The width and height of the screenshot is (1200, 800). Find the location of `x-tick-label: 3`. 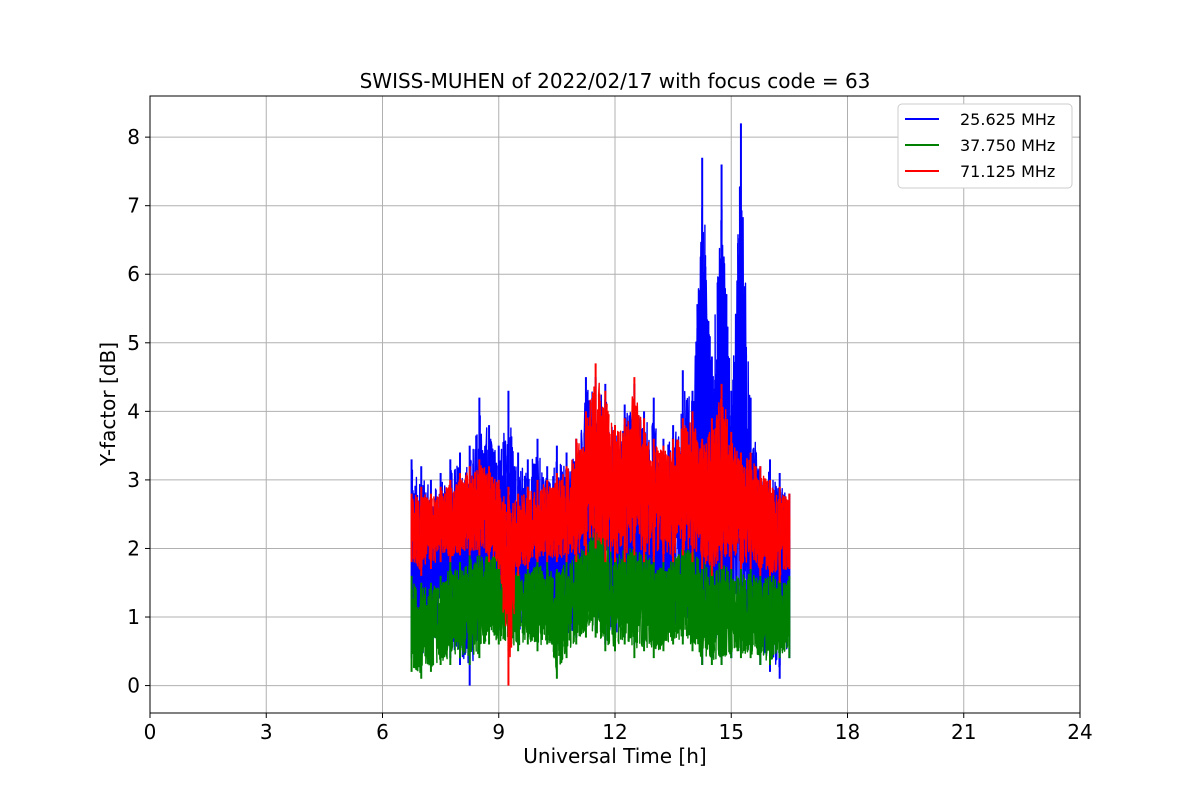

x-tick-label: 3 is located at coordinates (266, 732).